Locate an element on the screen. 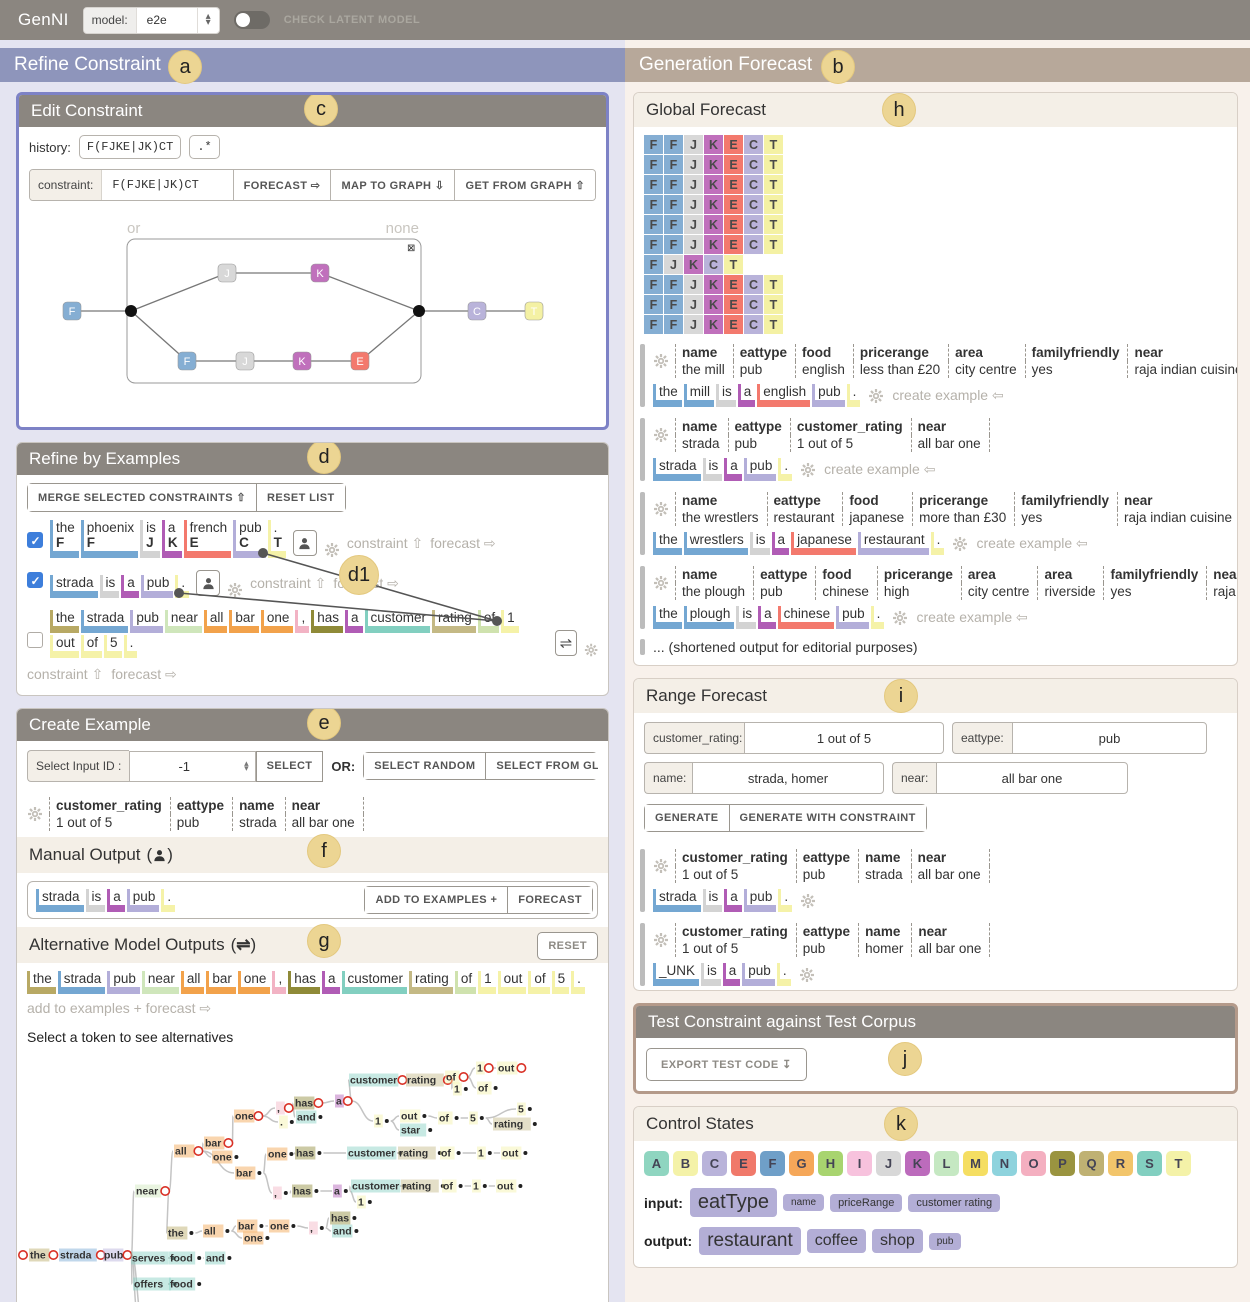  token: mill is located at coordinates (699, 395).